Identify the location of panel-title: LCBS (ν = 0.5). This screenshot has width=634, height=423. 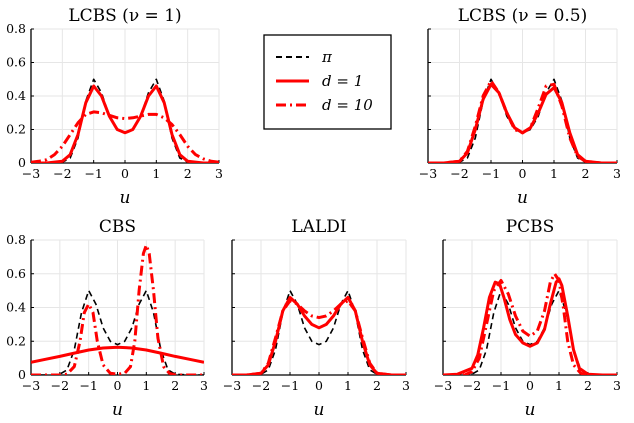
(523, 16).